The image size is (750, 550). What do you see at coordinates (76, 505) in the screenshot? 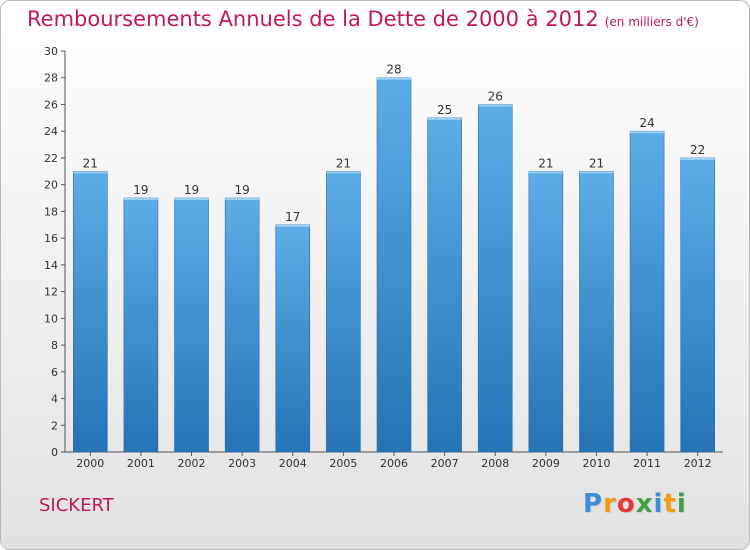
I see `location-name: SICKERT` at bounding box center [76, 505].